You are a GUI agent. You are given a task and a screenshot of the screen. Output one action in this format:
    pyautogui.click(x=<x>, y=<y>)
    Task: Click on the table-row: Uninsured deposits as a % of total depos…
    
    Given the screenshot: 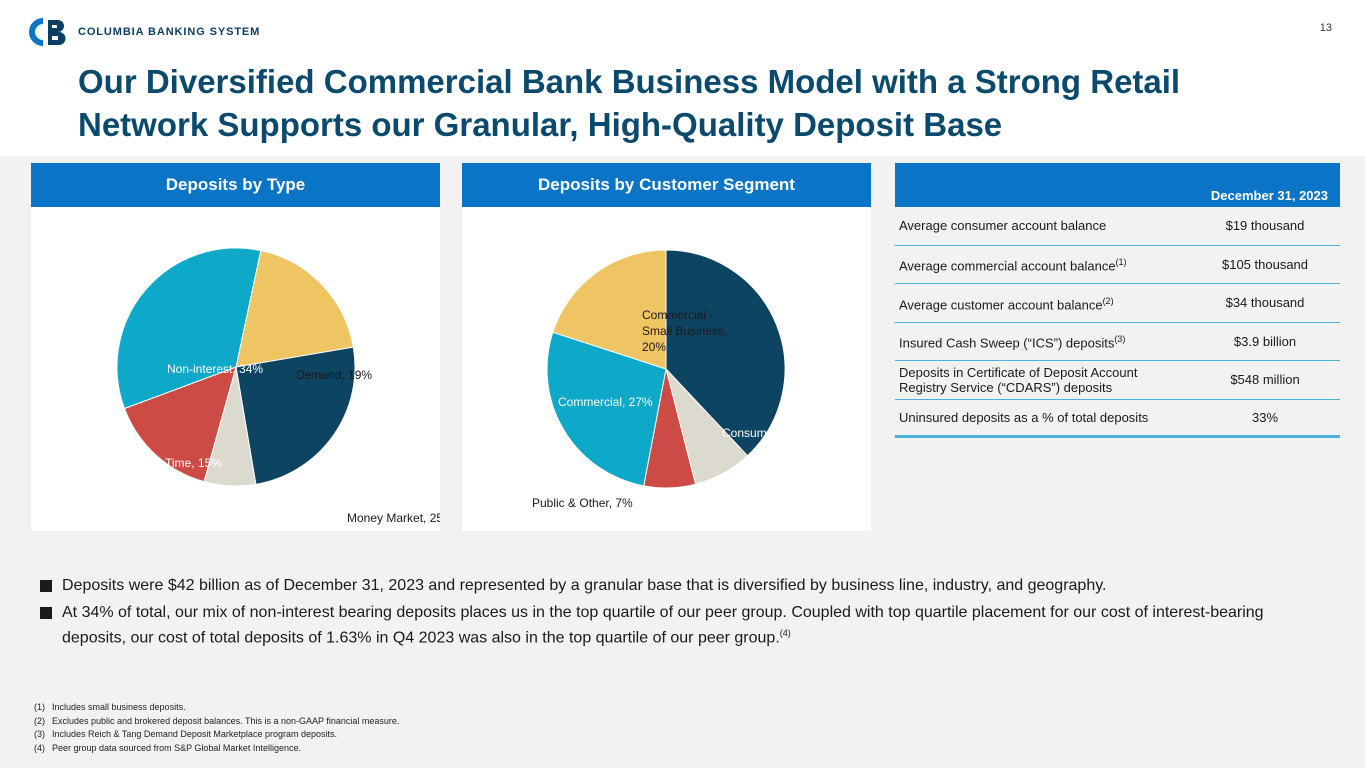 What is the action you would take?
    pyautogui.click(x=1117, y=419)
    